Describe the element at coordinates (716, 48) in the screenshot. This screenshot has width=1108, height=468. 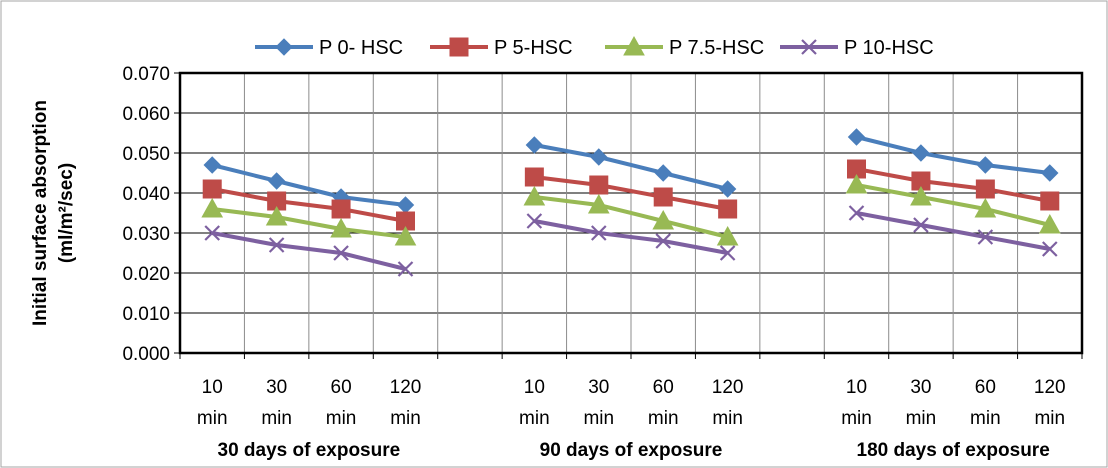
I see `legend-label: P 7.5-HSC` at that location.